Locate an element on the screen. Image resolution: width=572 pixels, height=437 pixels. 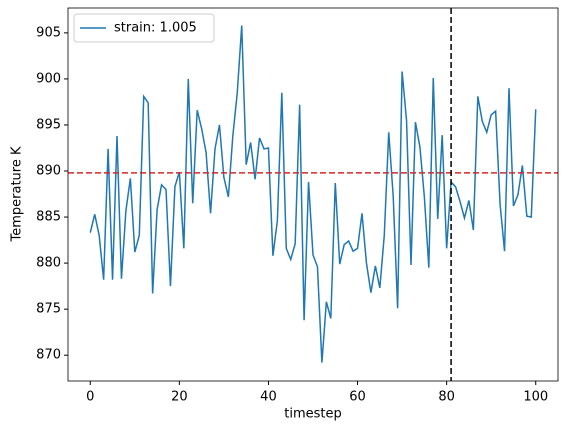
y-tick-label: 885 is located at coordinates (48, 217).